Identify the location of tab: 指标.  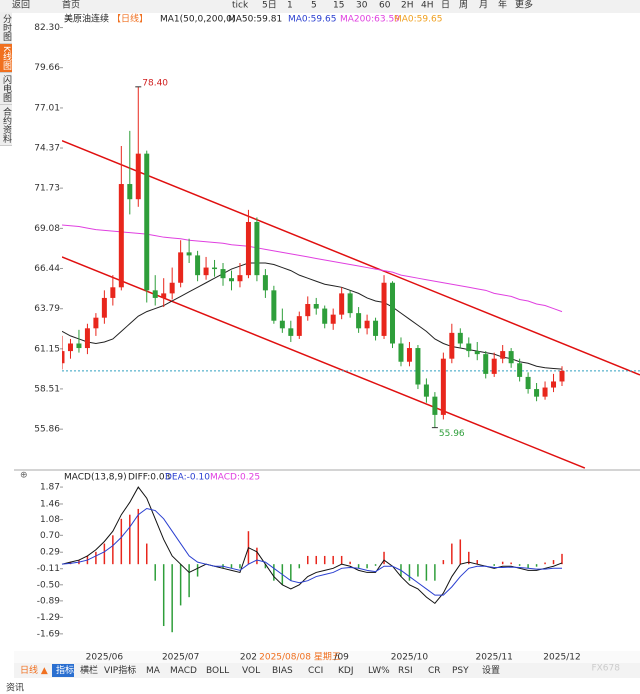
(65, 670).